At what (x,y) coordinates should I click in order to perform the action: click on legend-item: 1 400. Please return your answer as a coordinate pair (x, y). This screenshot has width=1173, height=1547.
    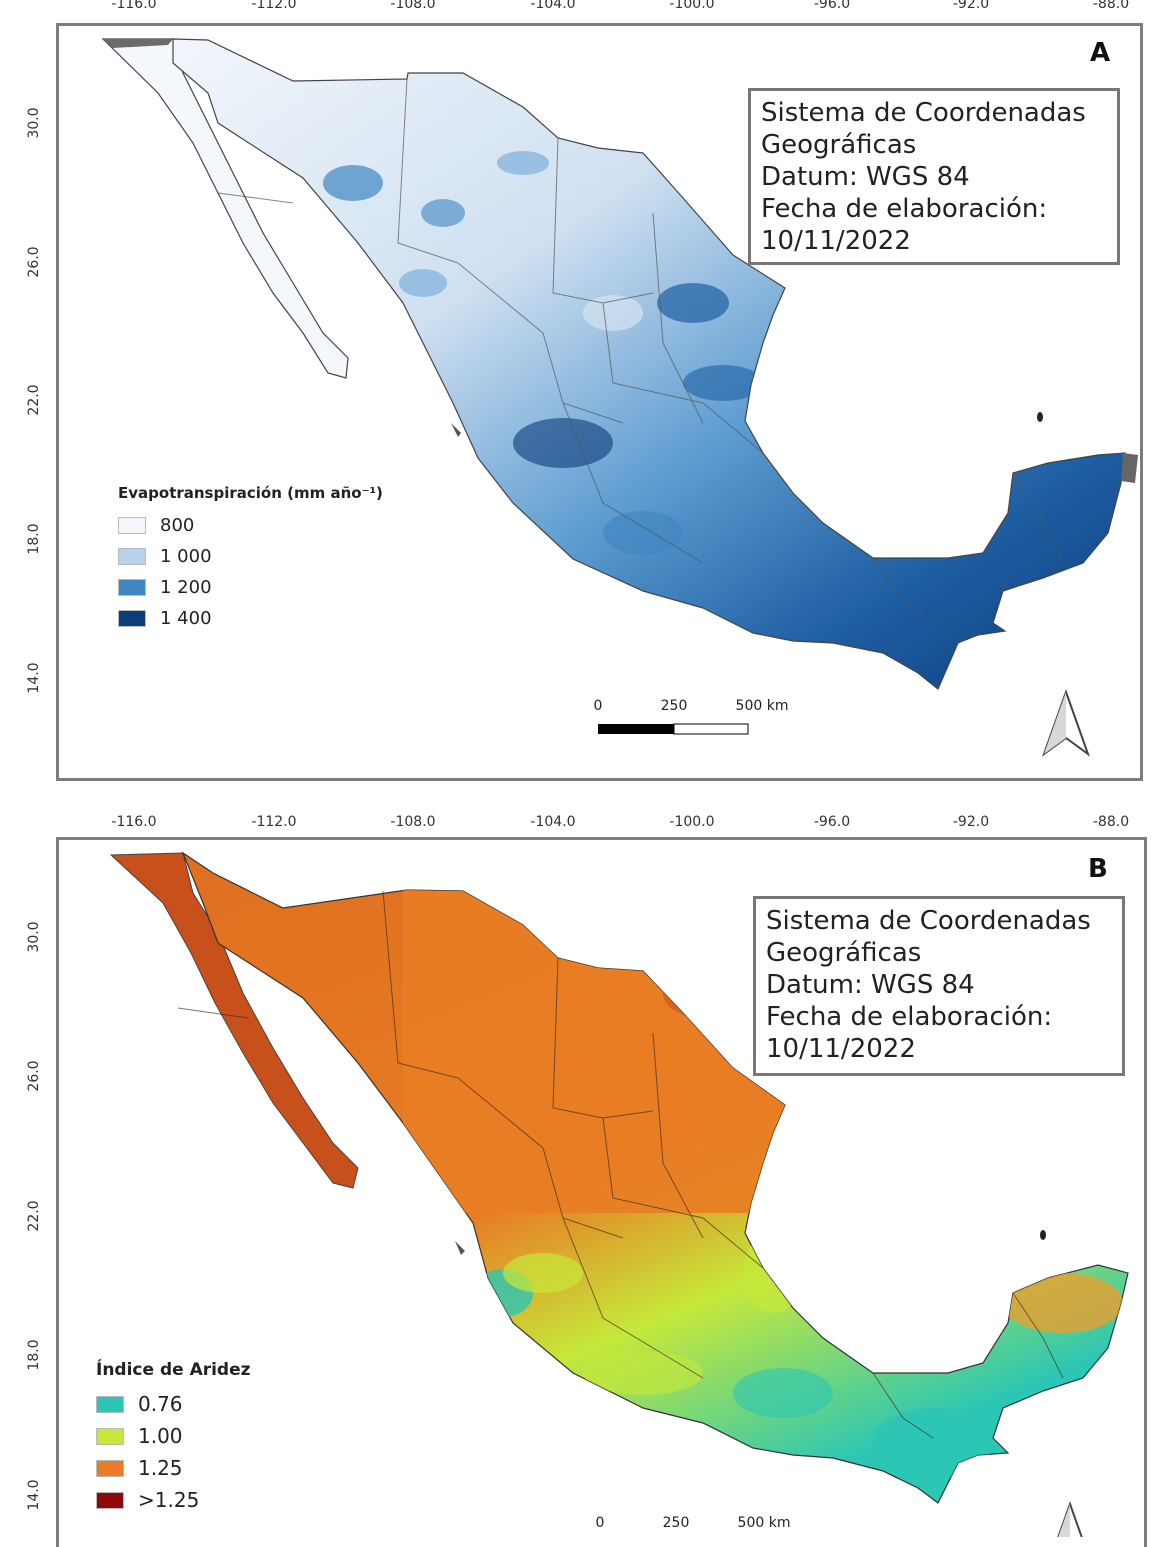
    Looking at the image, I should click on (250, 618).